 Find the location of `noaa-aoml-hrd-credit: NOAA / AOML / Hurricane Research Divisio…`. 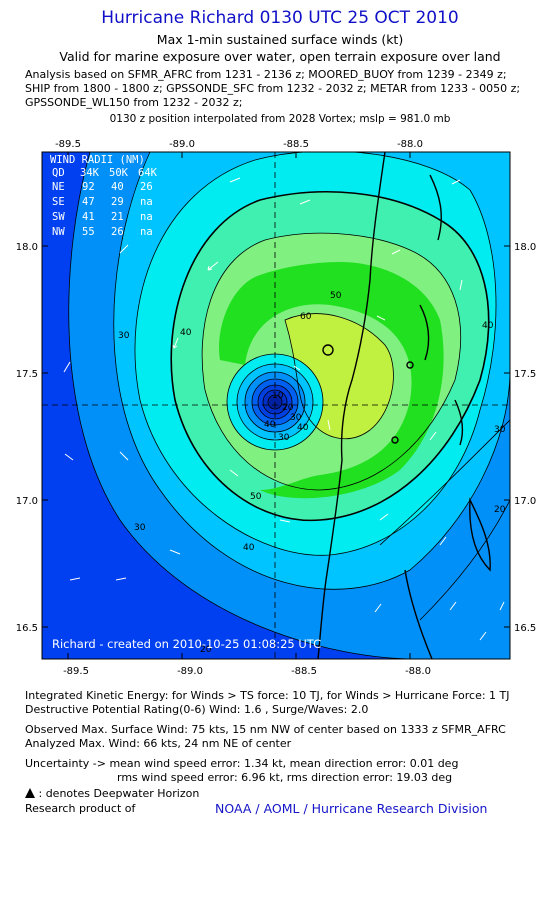

noaa-aoml-hrd-credit: NOAA / AOML / Hurricane Research Divisio… is located at coordinates (351, 808).